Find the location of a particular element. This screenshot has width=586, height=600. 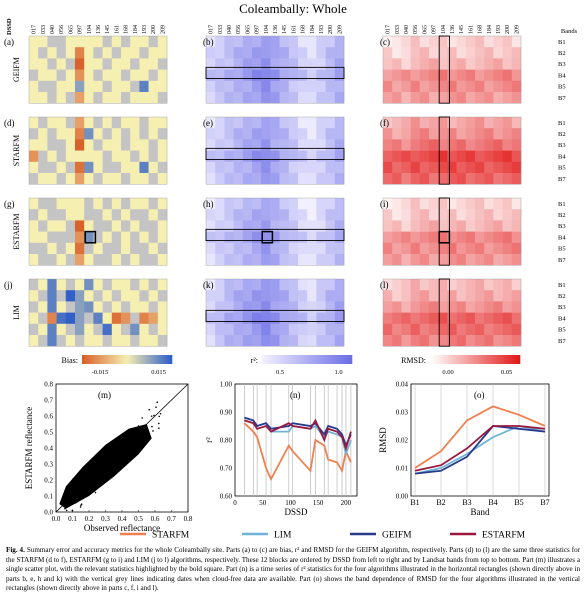

colorbar-label: Bias: is located at coordinates (70, 360).